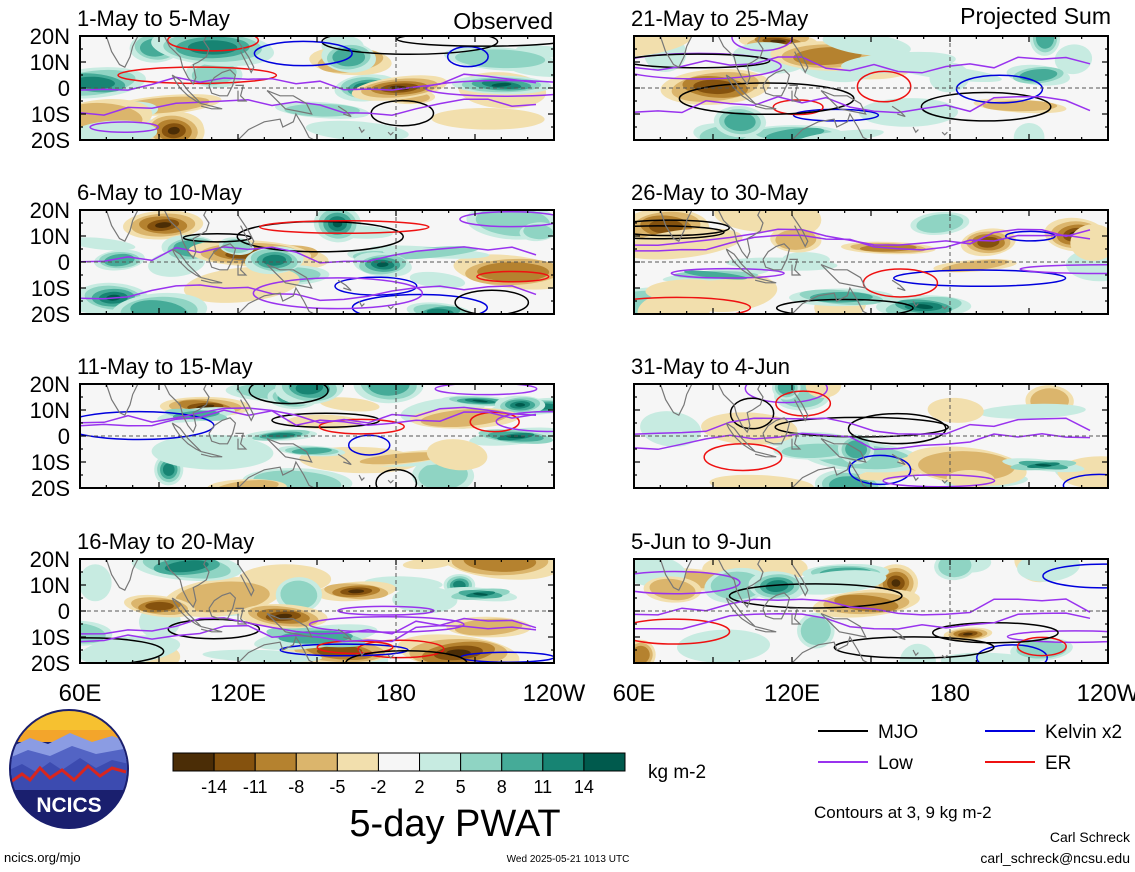  What do you see at coordinates (255, 787) in the screenshot?
I see `colorbar-tick-label: -11` at bounding box center [255, 787].